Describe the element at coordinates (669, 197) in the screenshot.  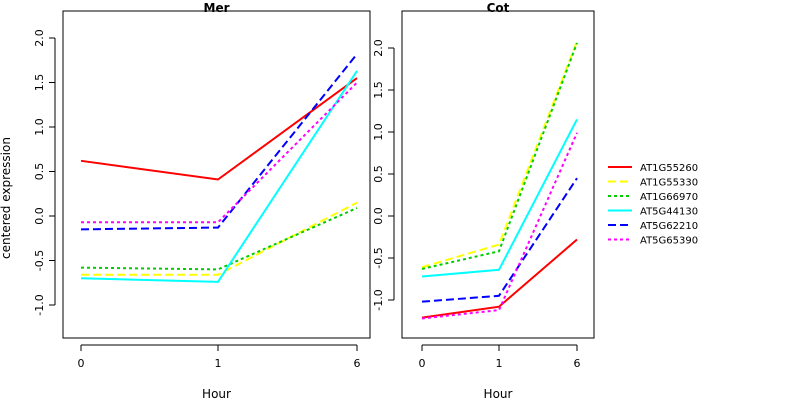
I see `legend-label: AT1G66970` at that location.